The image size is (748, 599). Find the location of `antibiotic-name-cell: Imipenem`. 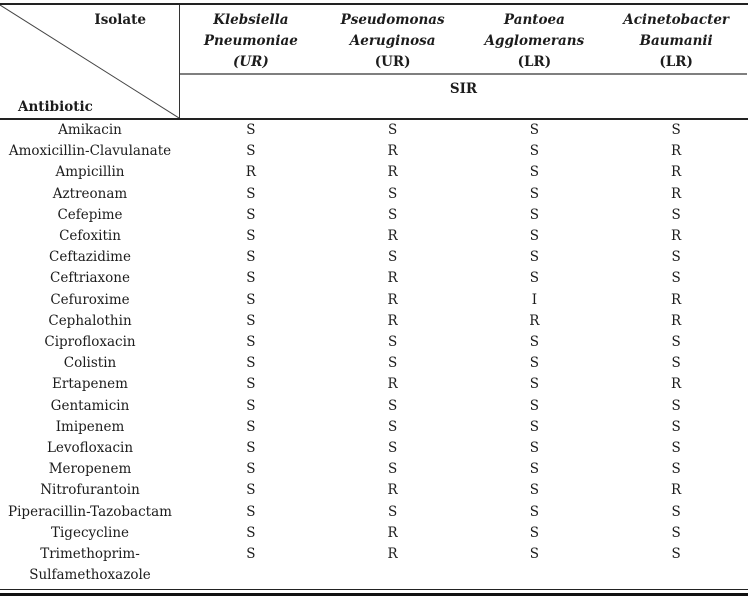

antibiotic-name-cell: Imipenem is located at coordinates (90, 426).